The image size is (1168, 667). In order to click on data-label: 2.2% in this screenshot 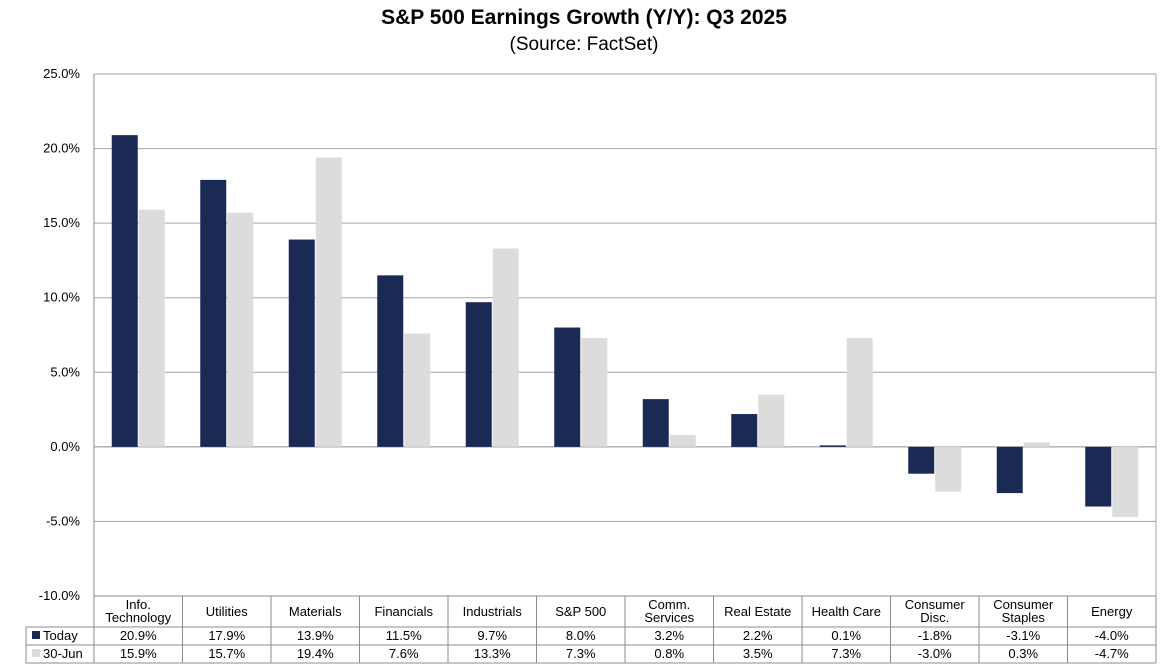, I will do `click(758, 635)`.